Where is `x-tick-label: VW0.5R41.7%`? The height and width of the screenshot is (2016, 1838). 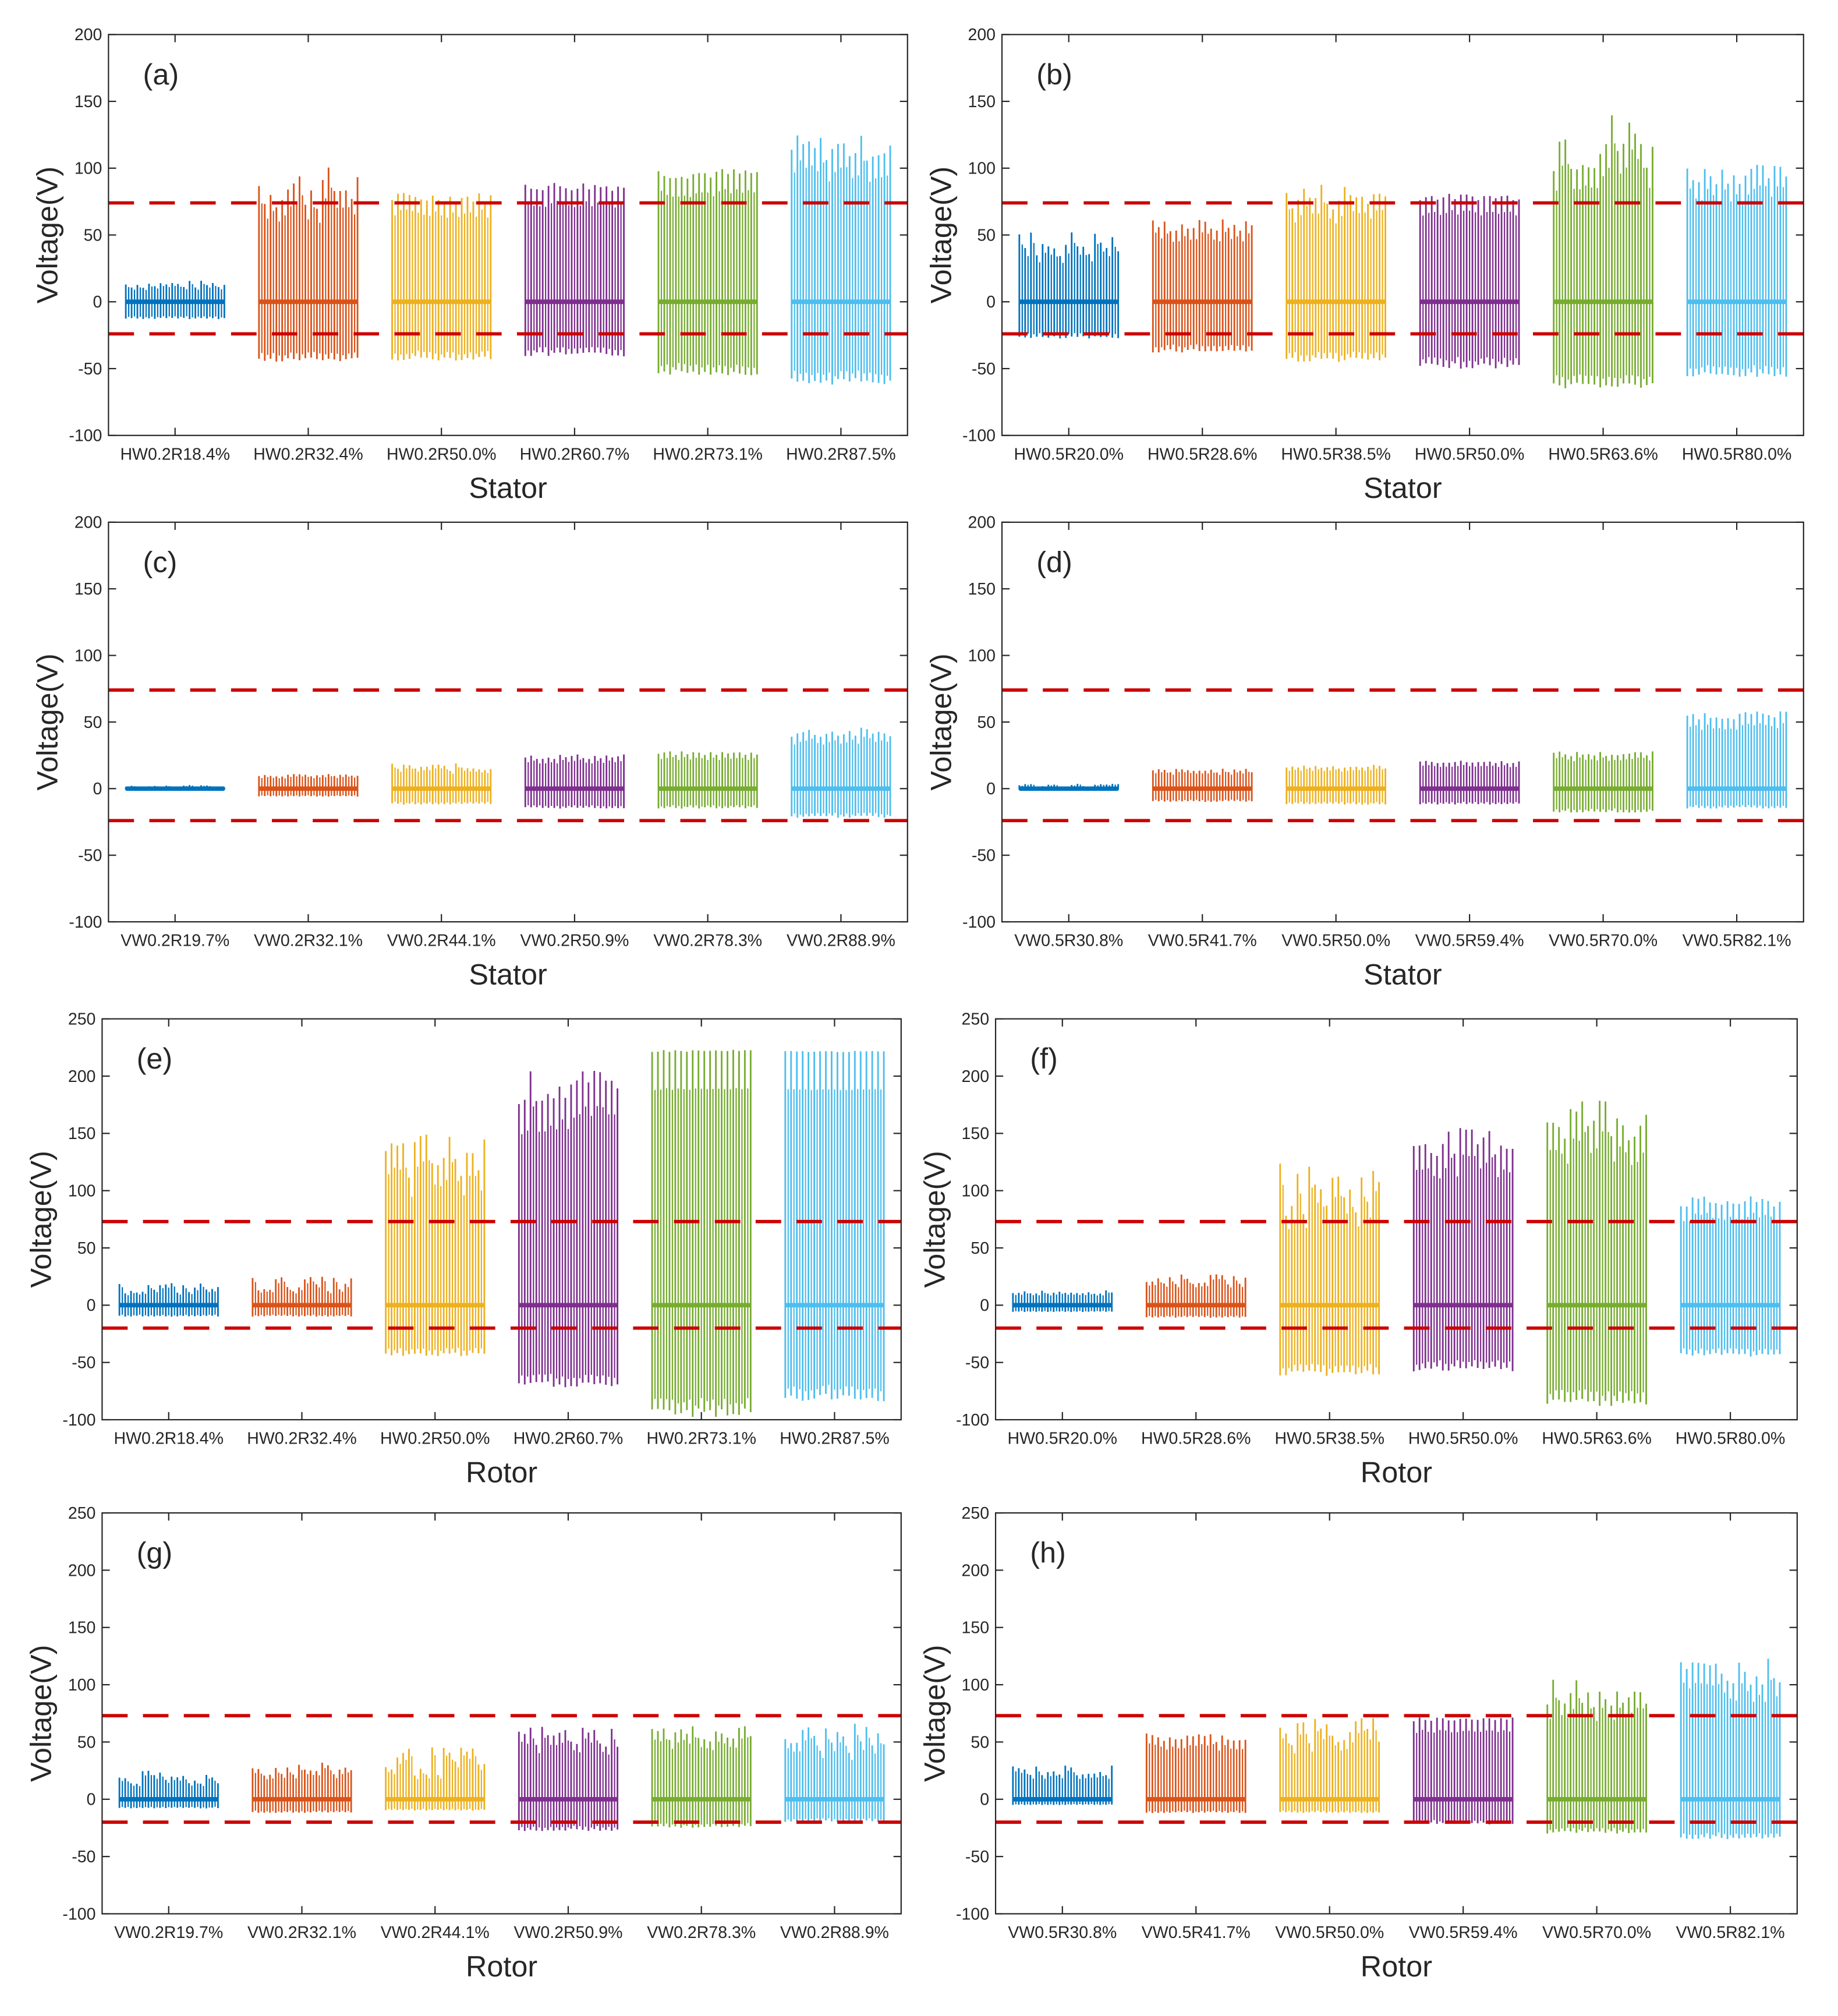 x-tick-label: VW0.5R41.7% is located at coordinates (1196, 1932).